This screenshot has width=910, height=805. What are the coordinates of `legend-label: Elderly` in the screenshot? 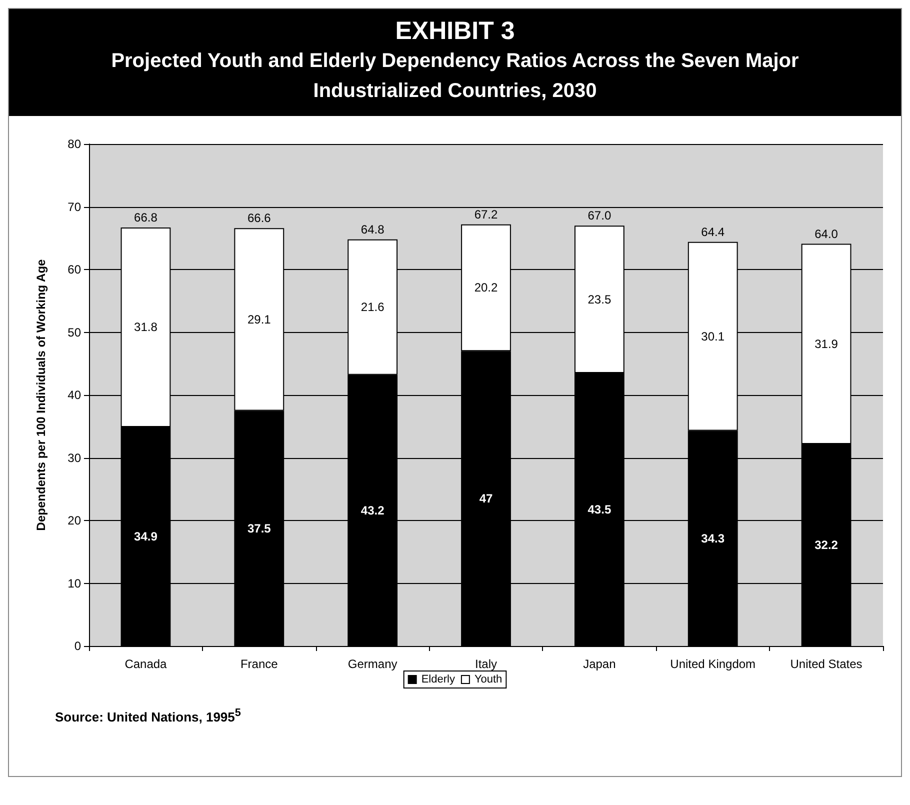 It's located at (438, 680).